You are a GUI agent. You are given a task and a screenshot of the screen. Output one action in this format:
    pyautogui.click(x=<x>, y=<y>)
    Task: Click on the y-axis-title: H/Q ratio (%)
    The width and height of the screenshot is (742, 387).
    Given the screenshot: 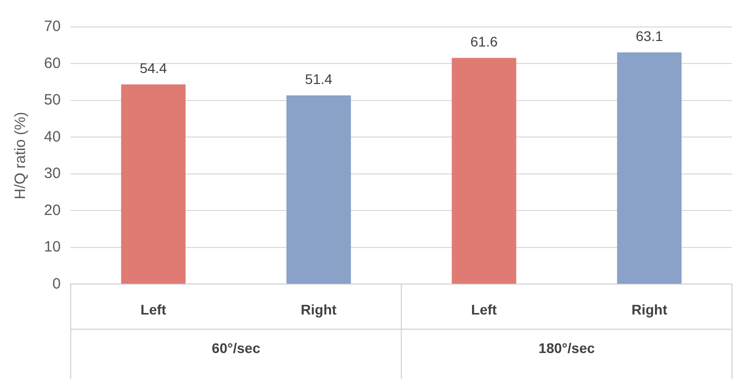 What is the action you would take?
    pyautogui.click(x=21, y=156)
    